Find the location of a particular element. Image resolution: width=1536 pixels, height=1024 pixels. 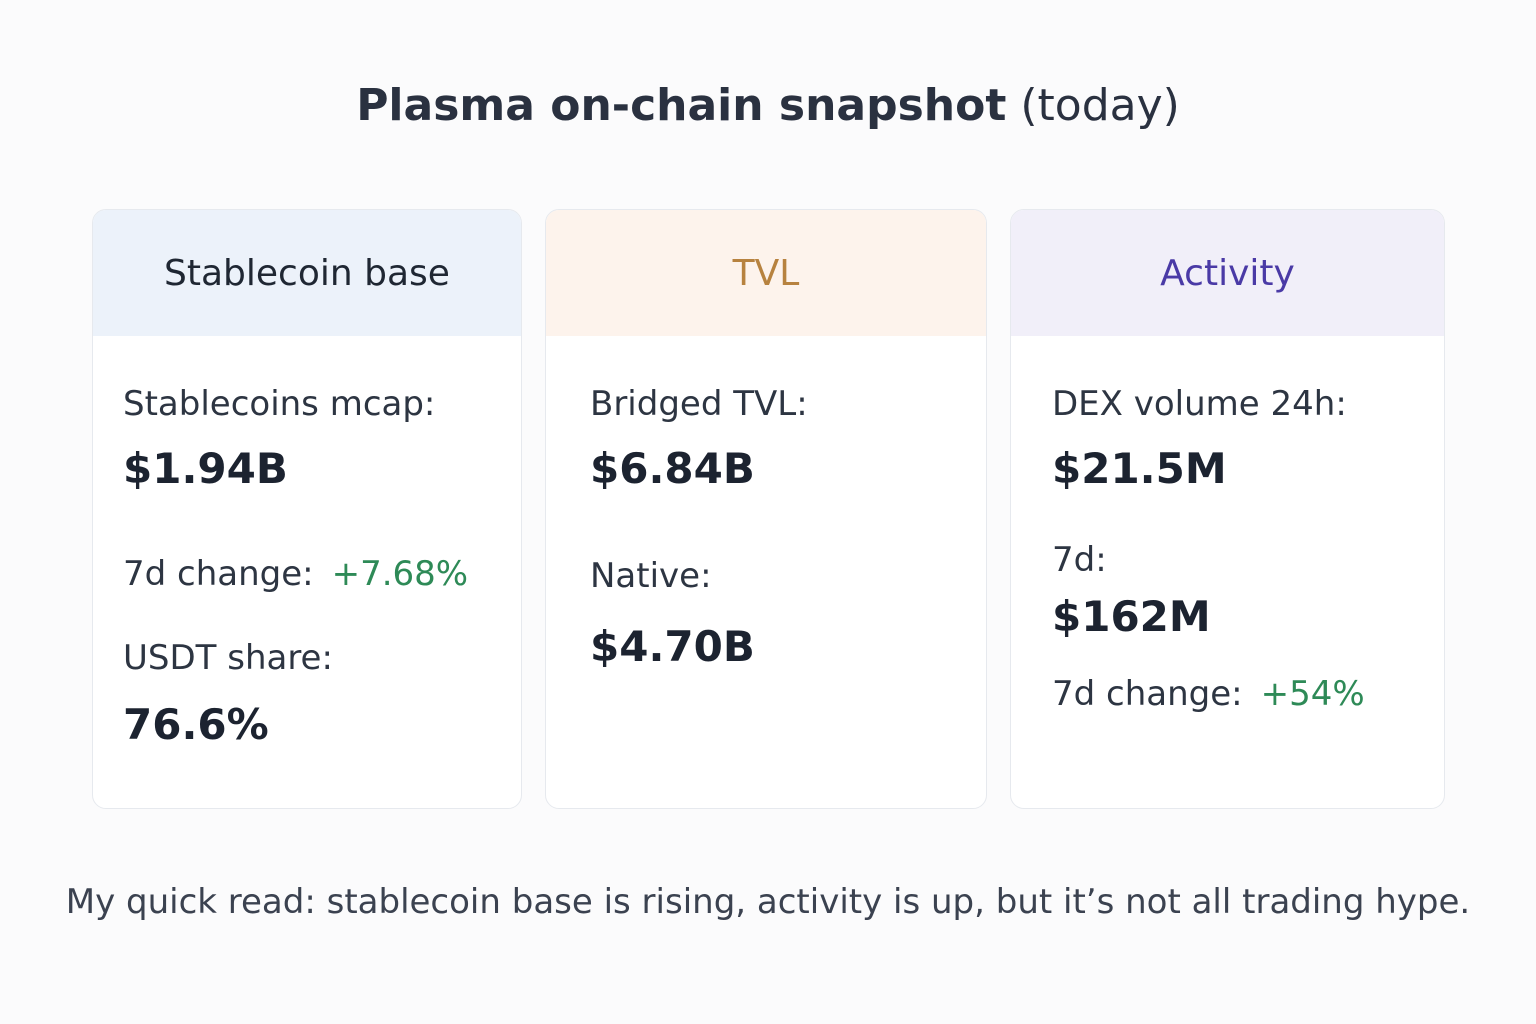

stablecoins-mcap-label: Stablecoins mcap: is located at coordinates (279, 404).